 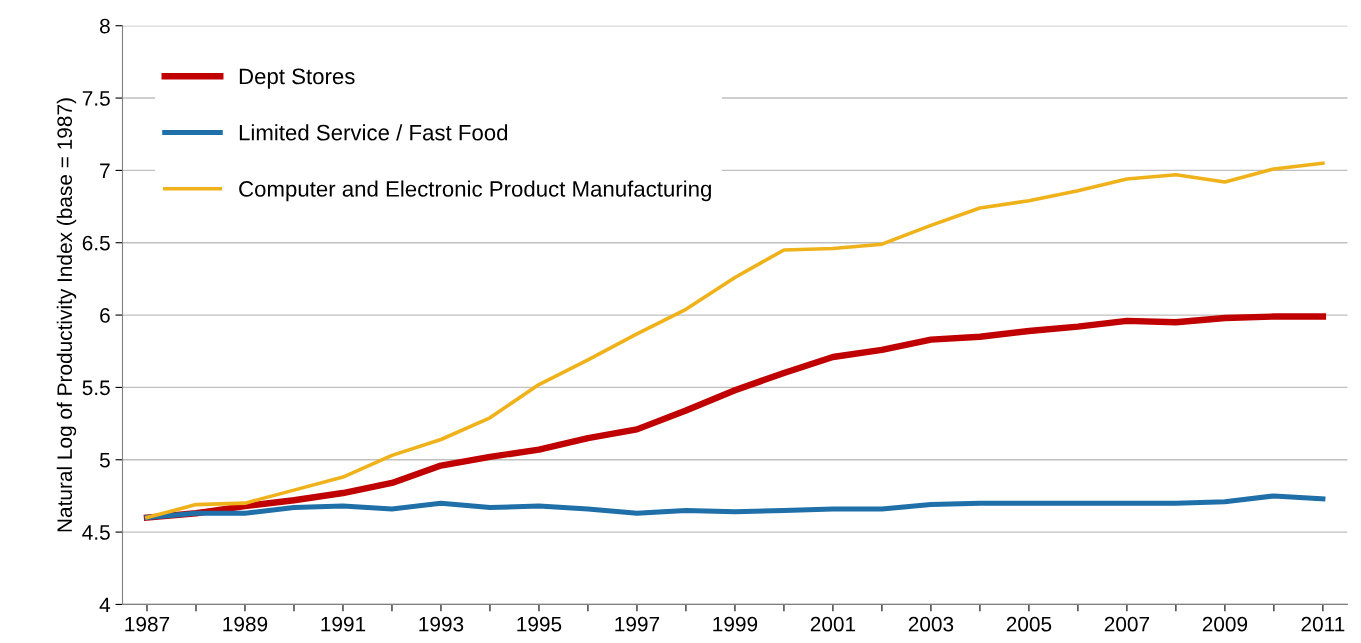 What do you see at coordinates (105, 604) in the screenshot?
I see `y-tick-label: 4` at bounding box center [105, 604].